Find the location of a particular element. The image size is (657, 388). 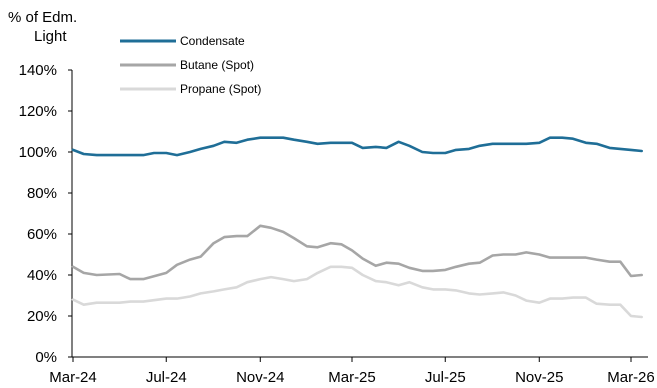

x-tick-label: Mar-25 is located at coordinates (352, 377).